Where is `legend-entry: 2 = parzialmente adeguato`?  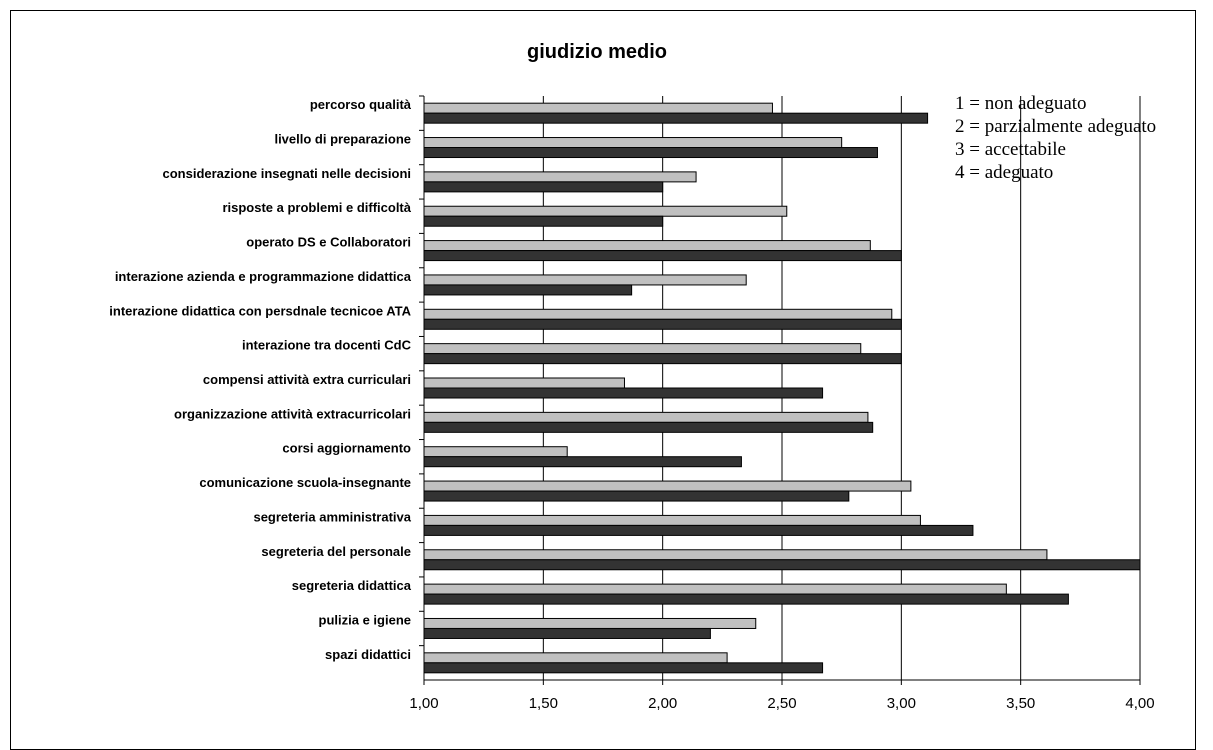
legend-entry: 2 = parzialmente adeguato is located at coordinates (1055, 126).